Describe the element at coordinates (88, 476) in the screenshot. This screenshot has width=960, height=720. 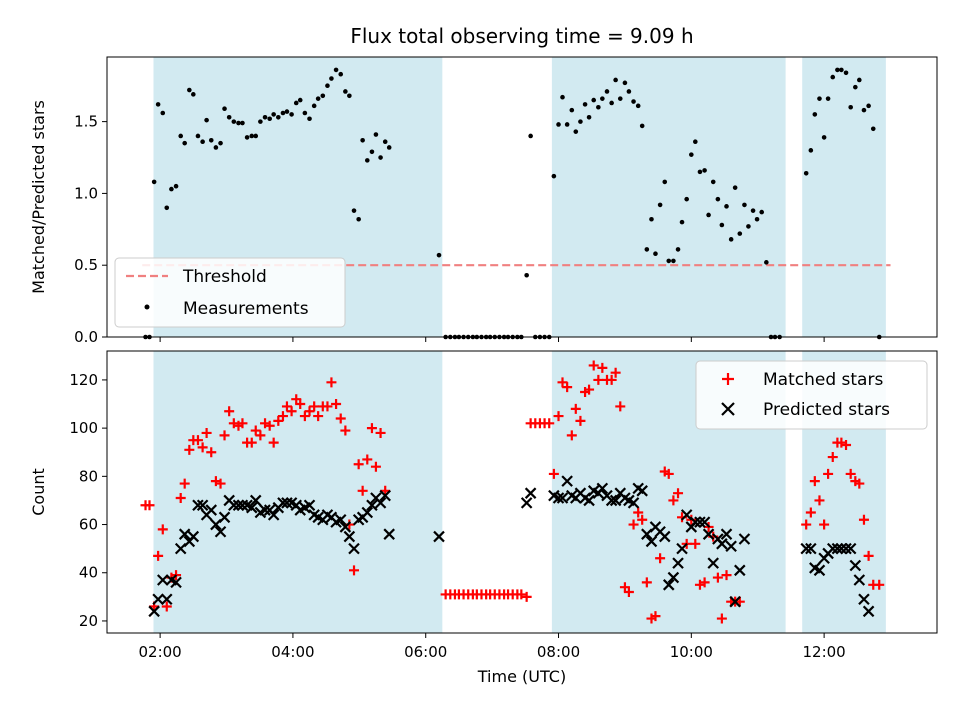
I see `y-tick-label: 80` at that location.